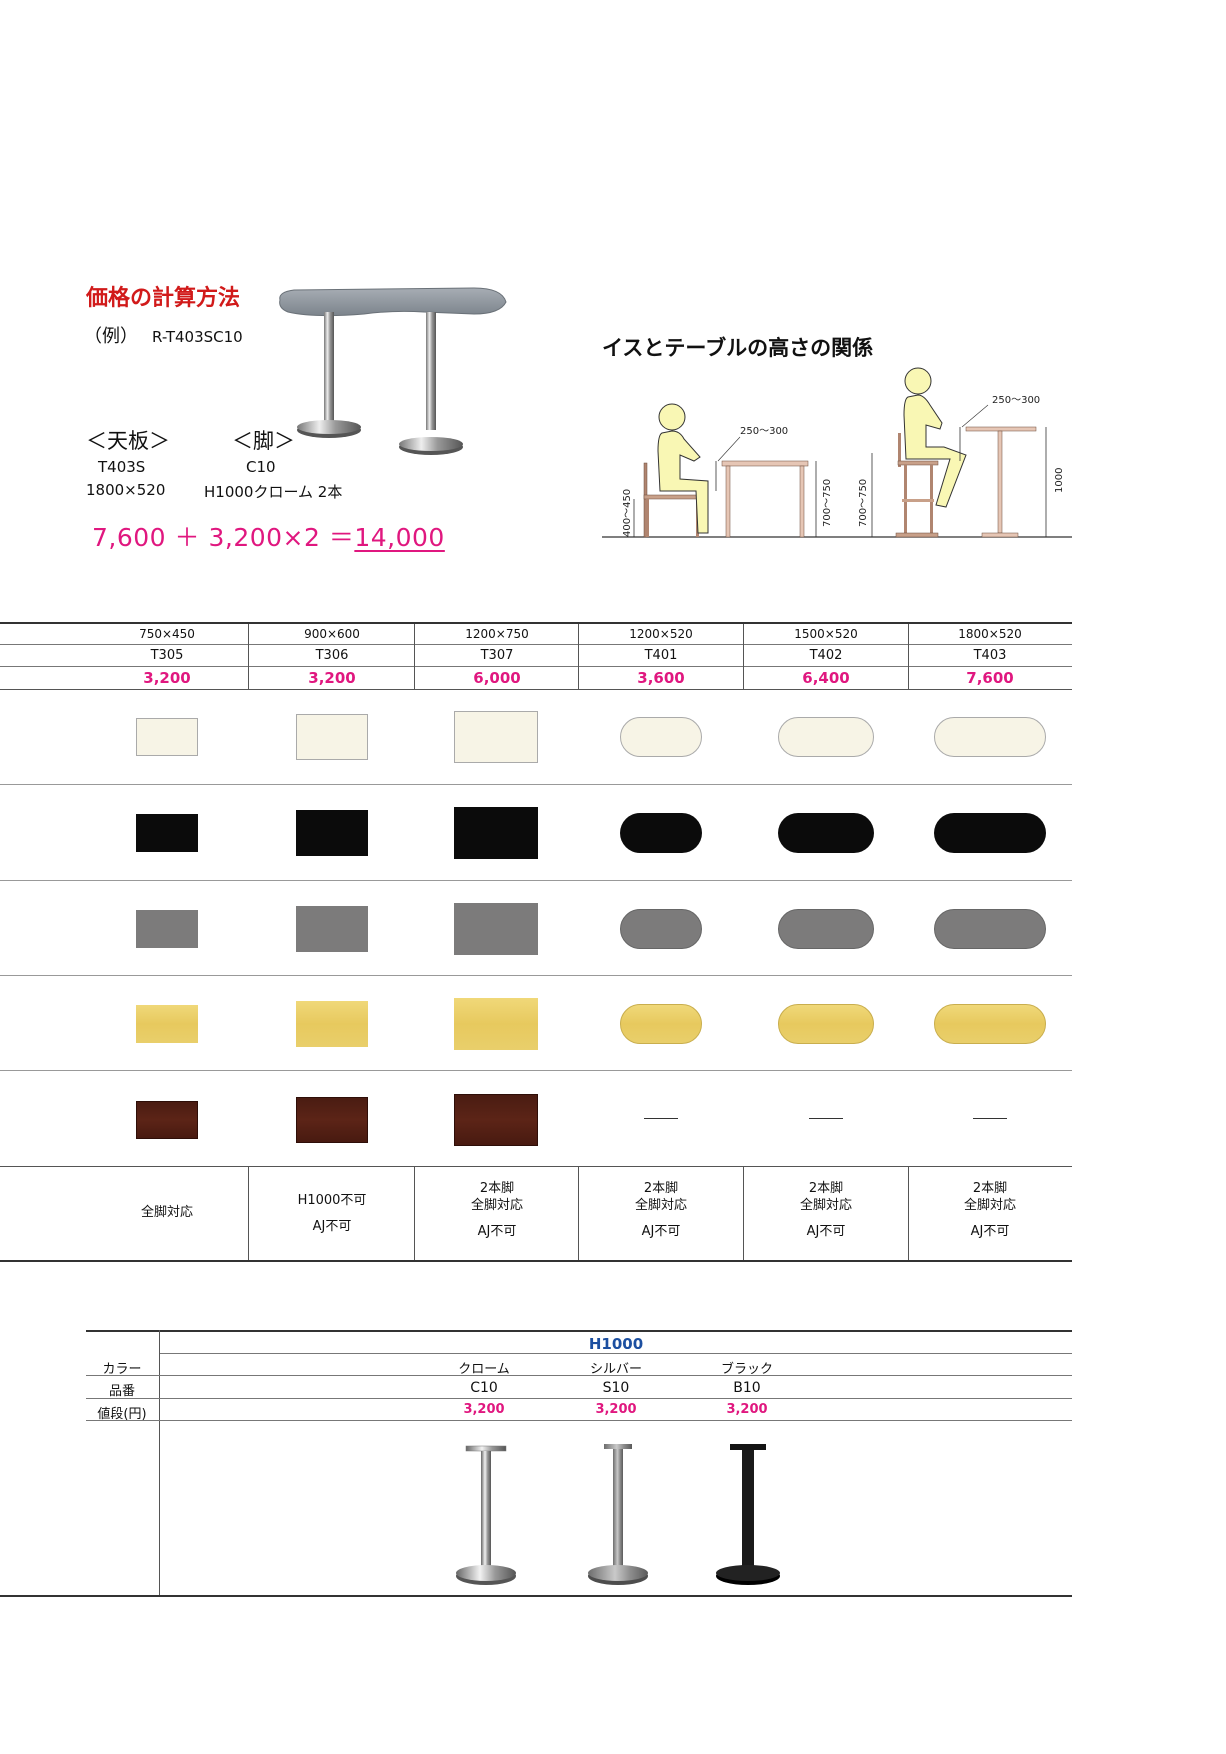  What do you see at coordinates (121, 1391) in the screenshot?
I see `row-label-code: 品番` at bounding box center [121, 1391].